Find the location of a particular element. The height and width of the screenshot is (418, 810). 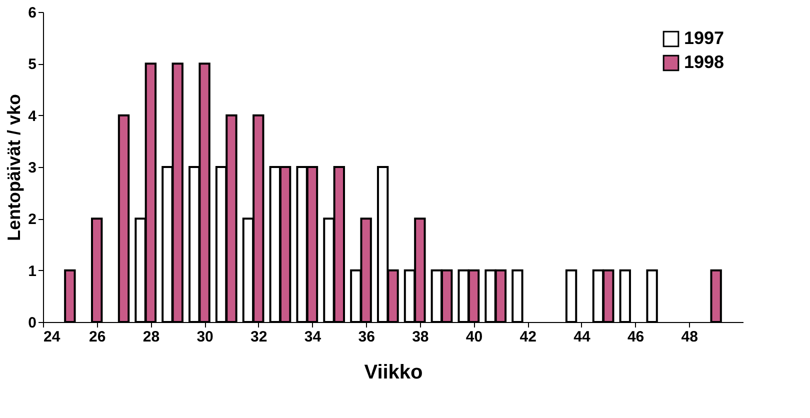

legend-label: 1998 is located at coordinates (704, 62).